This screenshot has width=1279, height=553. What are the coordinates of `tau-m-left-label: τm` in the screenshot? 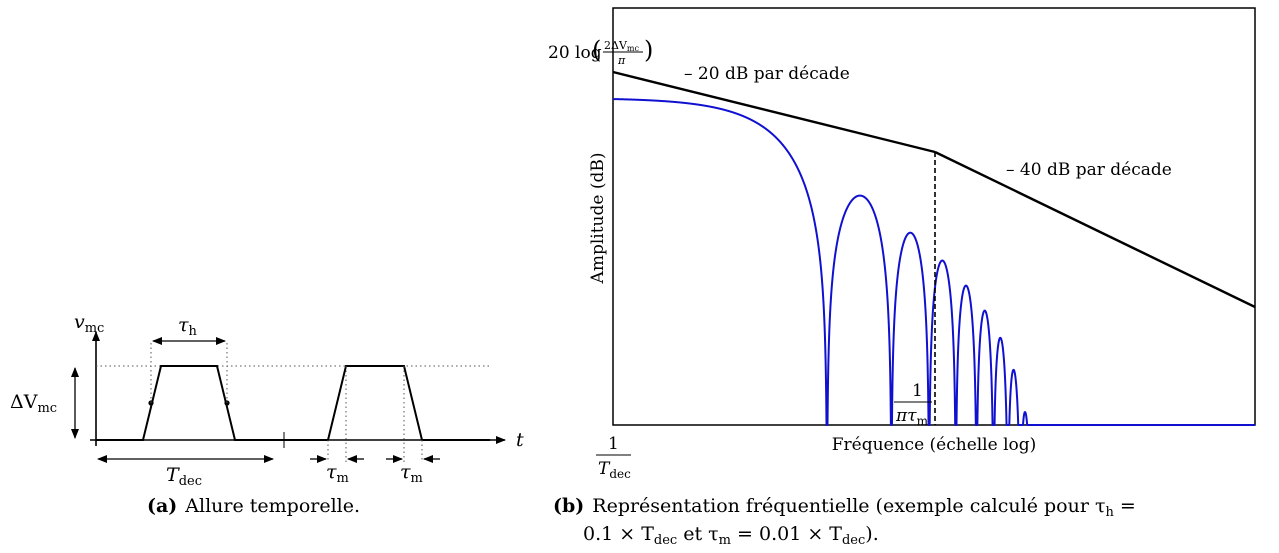 It's located at (337, 473).